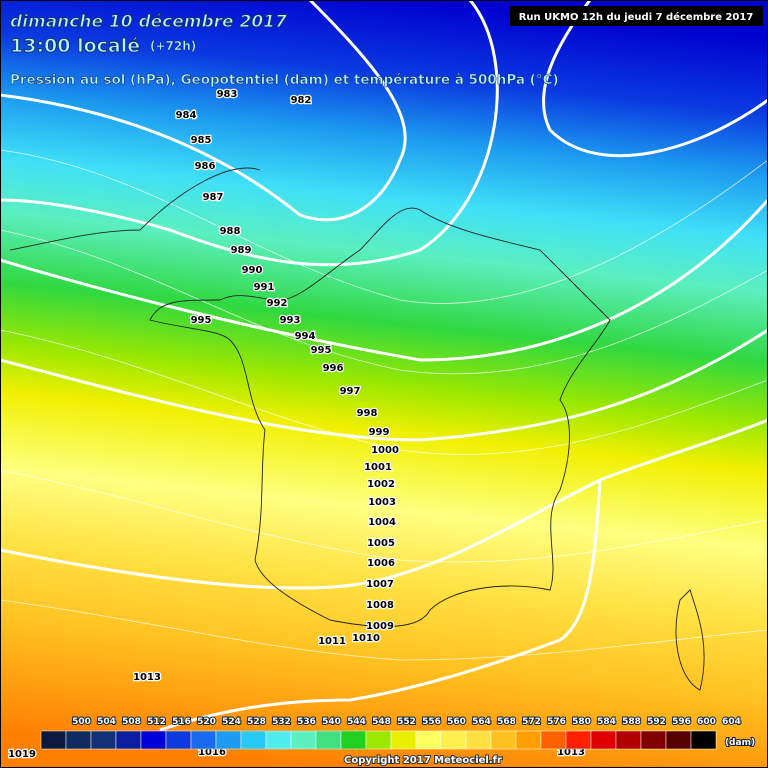  Describe the element at coordinates (506, 722) in the screenshot. I see `legend-label: 568` at that location.